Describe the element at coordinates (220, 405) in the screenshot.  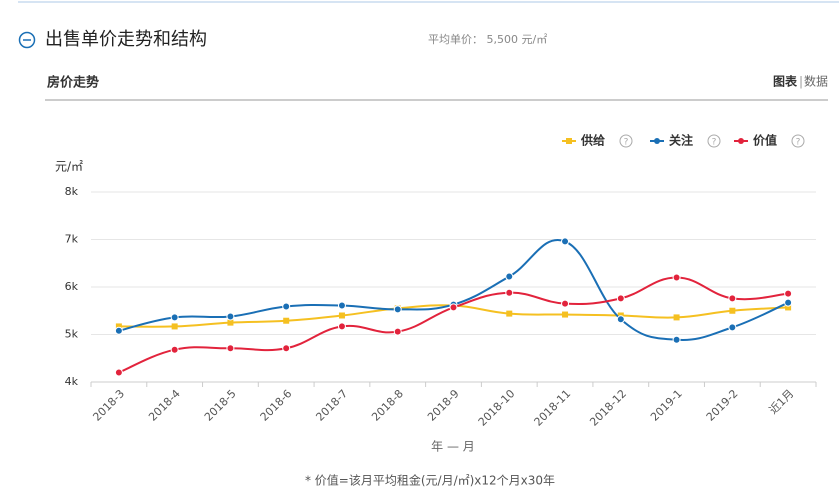
I see `x-tick-label: 2018-5` at that location.